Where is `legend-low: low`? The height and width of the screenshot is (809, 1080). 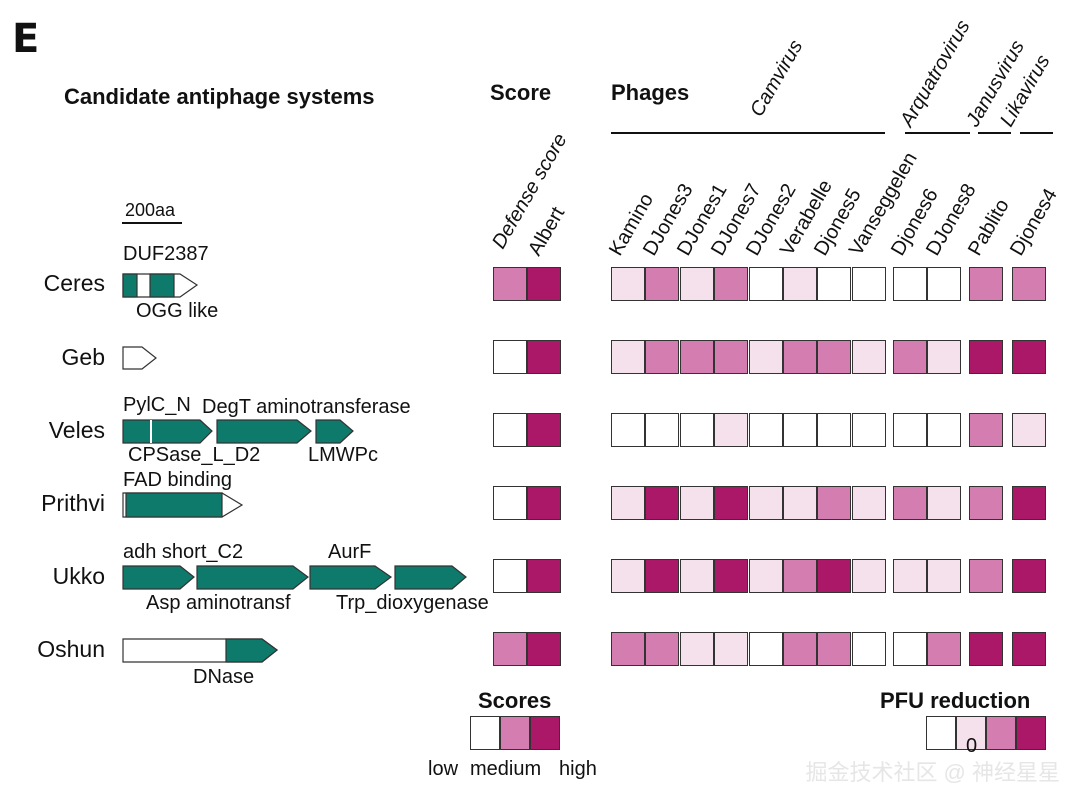 legend-low: low is located at coordinates (443, 769).